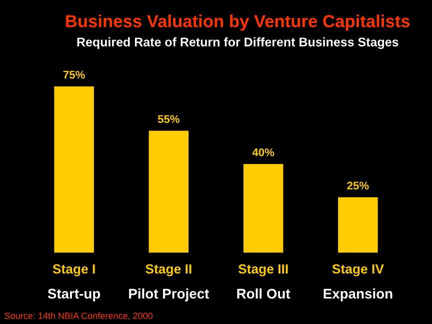 Image resolution: width=432 pixels, height=324 pixels. What do you see at coordinates (169, 283) in the screenshot?
I see `x-tick-label: Stage II Pilot Project` at bounding box center [169, 283].